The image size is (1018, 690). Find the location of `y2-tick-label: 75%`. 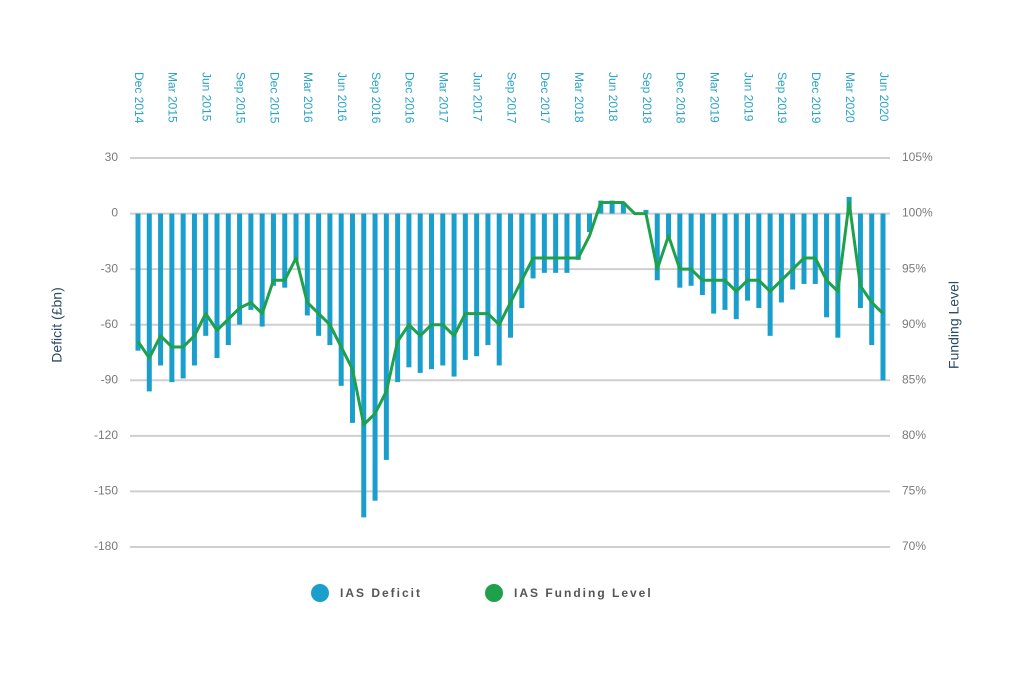

y2-tick-label: 75% is located at coordinates (914, 491).